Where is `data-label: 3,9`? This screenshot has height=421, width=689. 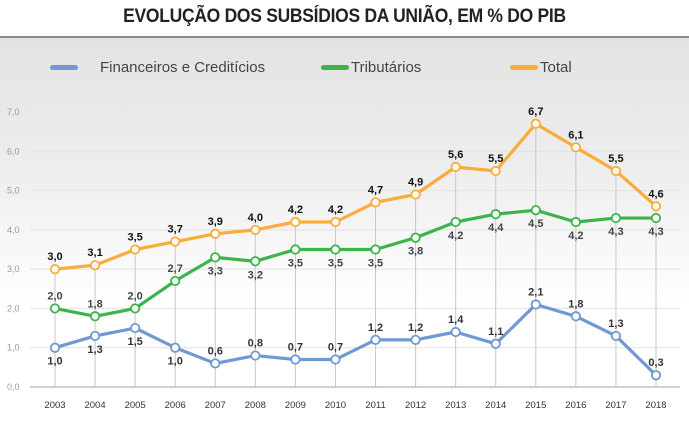 data-label: 3,9 is located at coordinates (215, 222).